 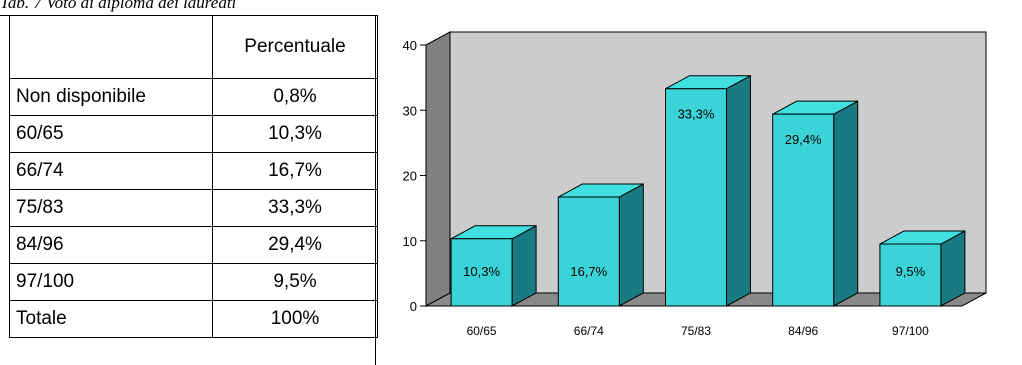 What do you see at coordinates (111, 282) in the screenshot?
I see `row-label: 97/100` at bounding box center [111, 282].